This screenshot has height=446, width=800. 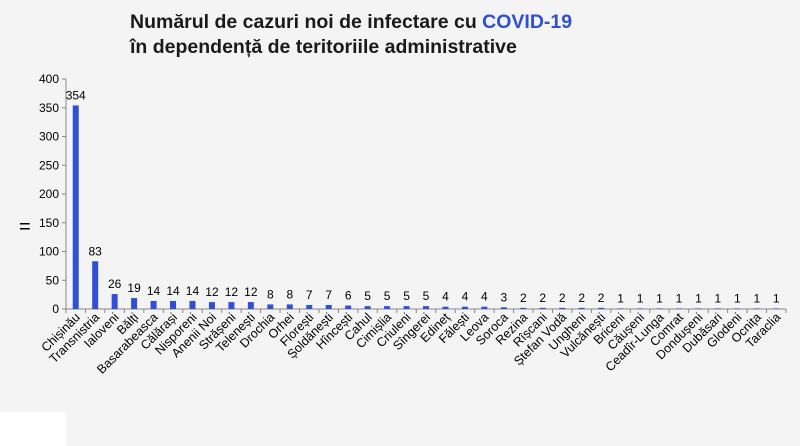 I want to click on side-mark: =, so click(x=25, y=227).